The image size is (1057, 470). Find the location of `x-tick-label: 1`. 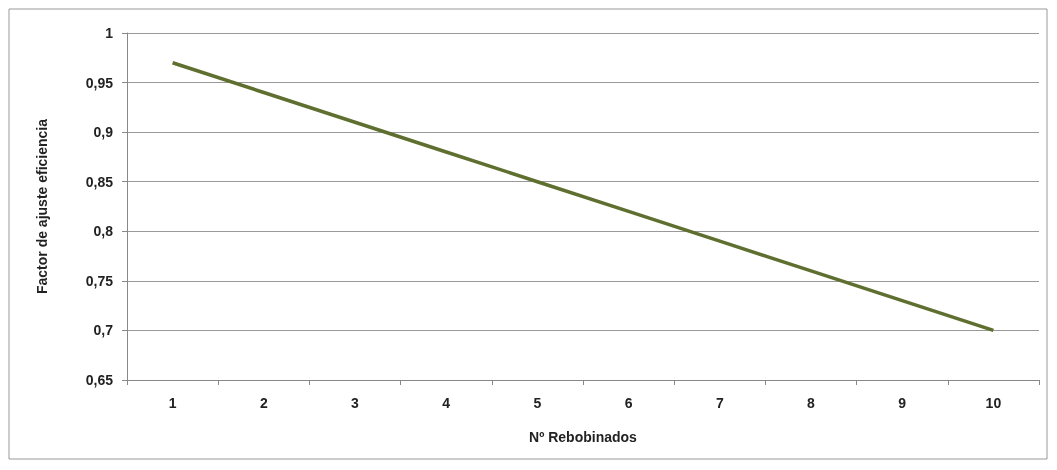

x-tick-label: 1 is located at coordinates (172, 403).